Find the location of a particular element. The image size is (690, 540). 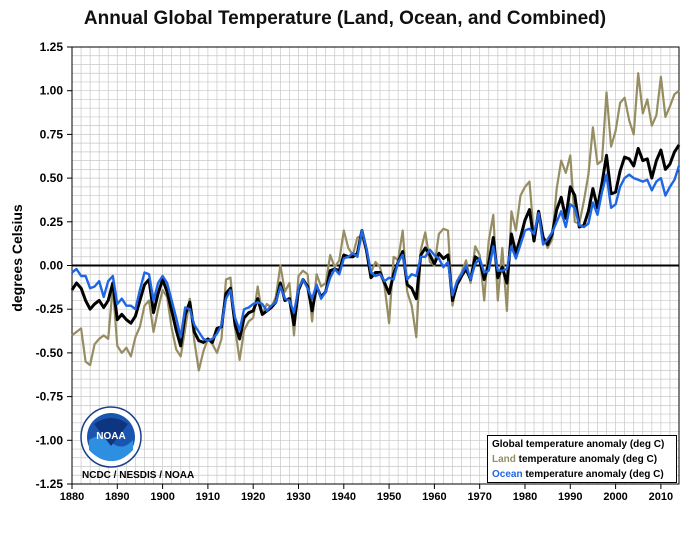

x-tick-label: 1890 is located at coordinates (117, 497).